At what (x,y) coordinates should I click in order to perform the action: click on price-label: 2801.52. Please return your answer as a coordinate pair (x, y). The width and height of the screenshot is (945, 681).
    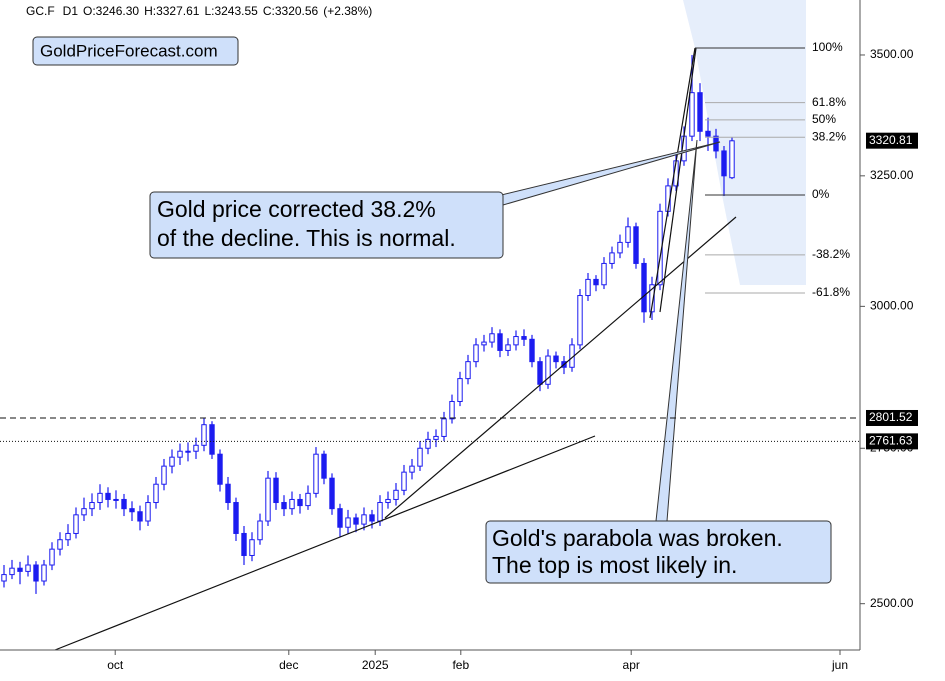
    Looking at the image, I should click on (891, 417).